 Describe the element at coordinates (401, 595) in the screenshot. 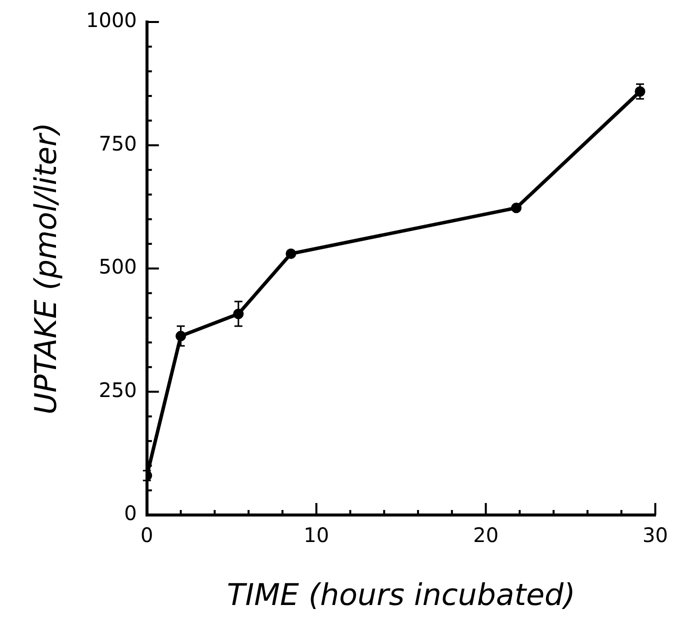

I see `x-axis-title: TIME (hours incubated)` at that location.